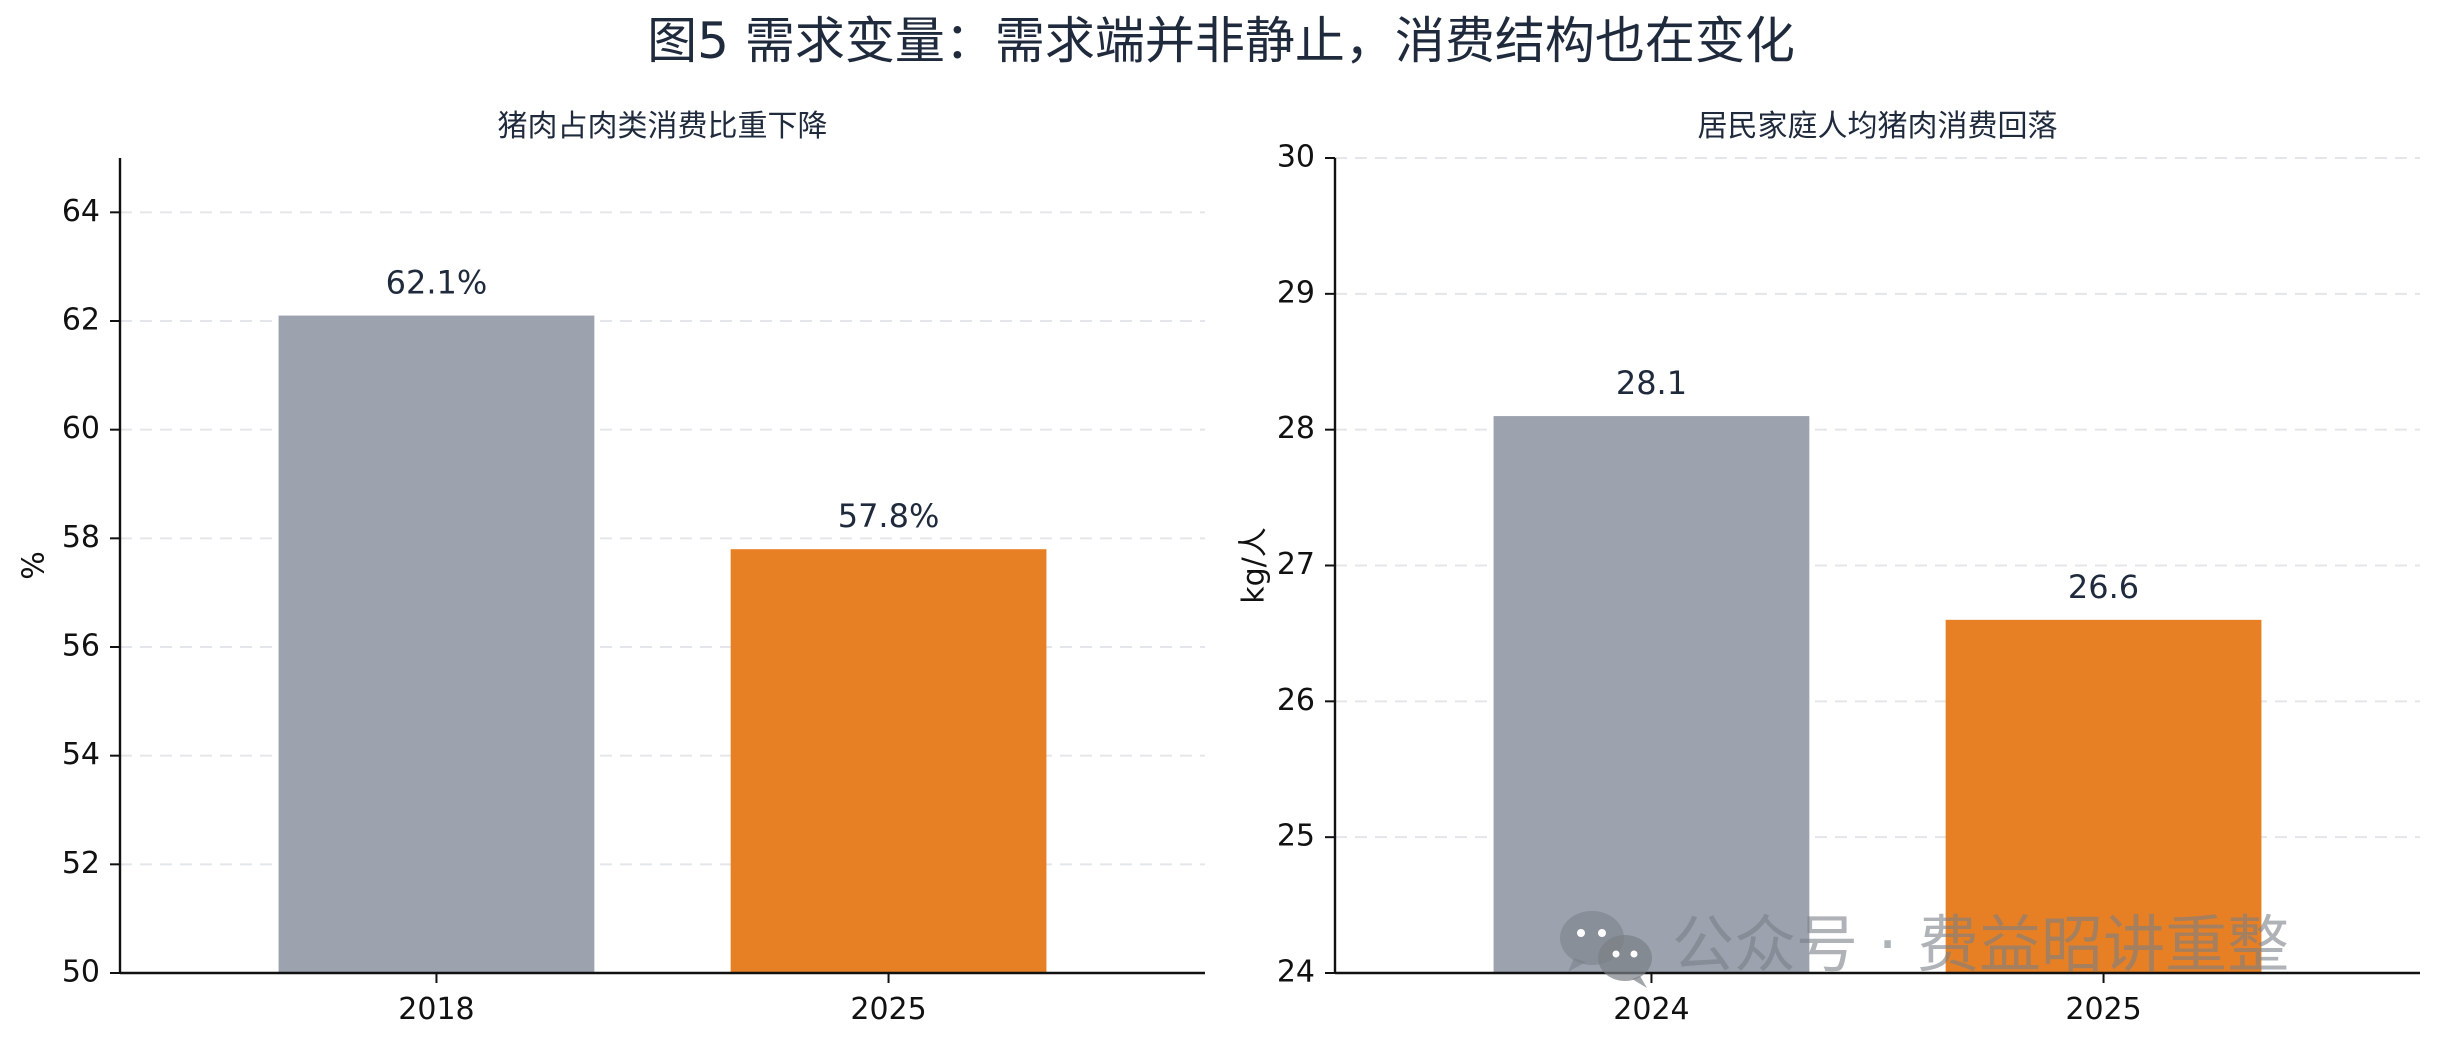 Image resolution: width=2442 pixels, height=1046 pixels. What do you see at coordinates (81, 646) in the screenshot?
I see `y-tick-label: 56` at bounding box center [81, 646].